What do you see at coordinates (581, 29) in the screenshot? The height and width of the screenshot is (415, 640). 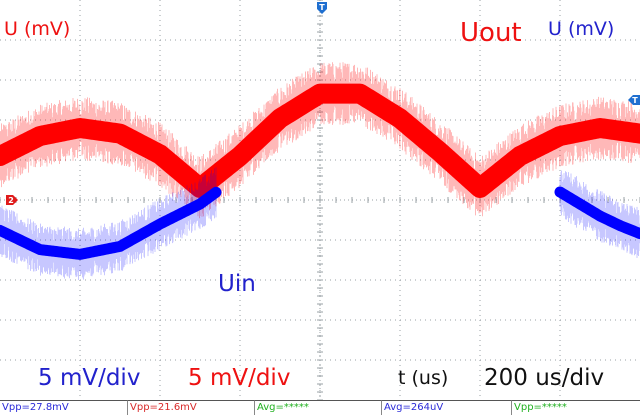 I see `u-mv-right-label: U (mV)` at bounding box center [581, 29].